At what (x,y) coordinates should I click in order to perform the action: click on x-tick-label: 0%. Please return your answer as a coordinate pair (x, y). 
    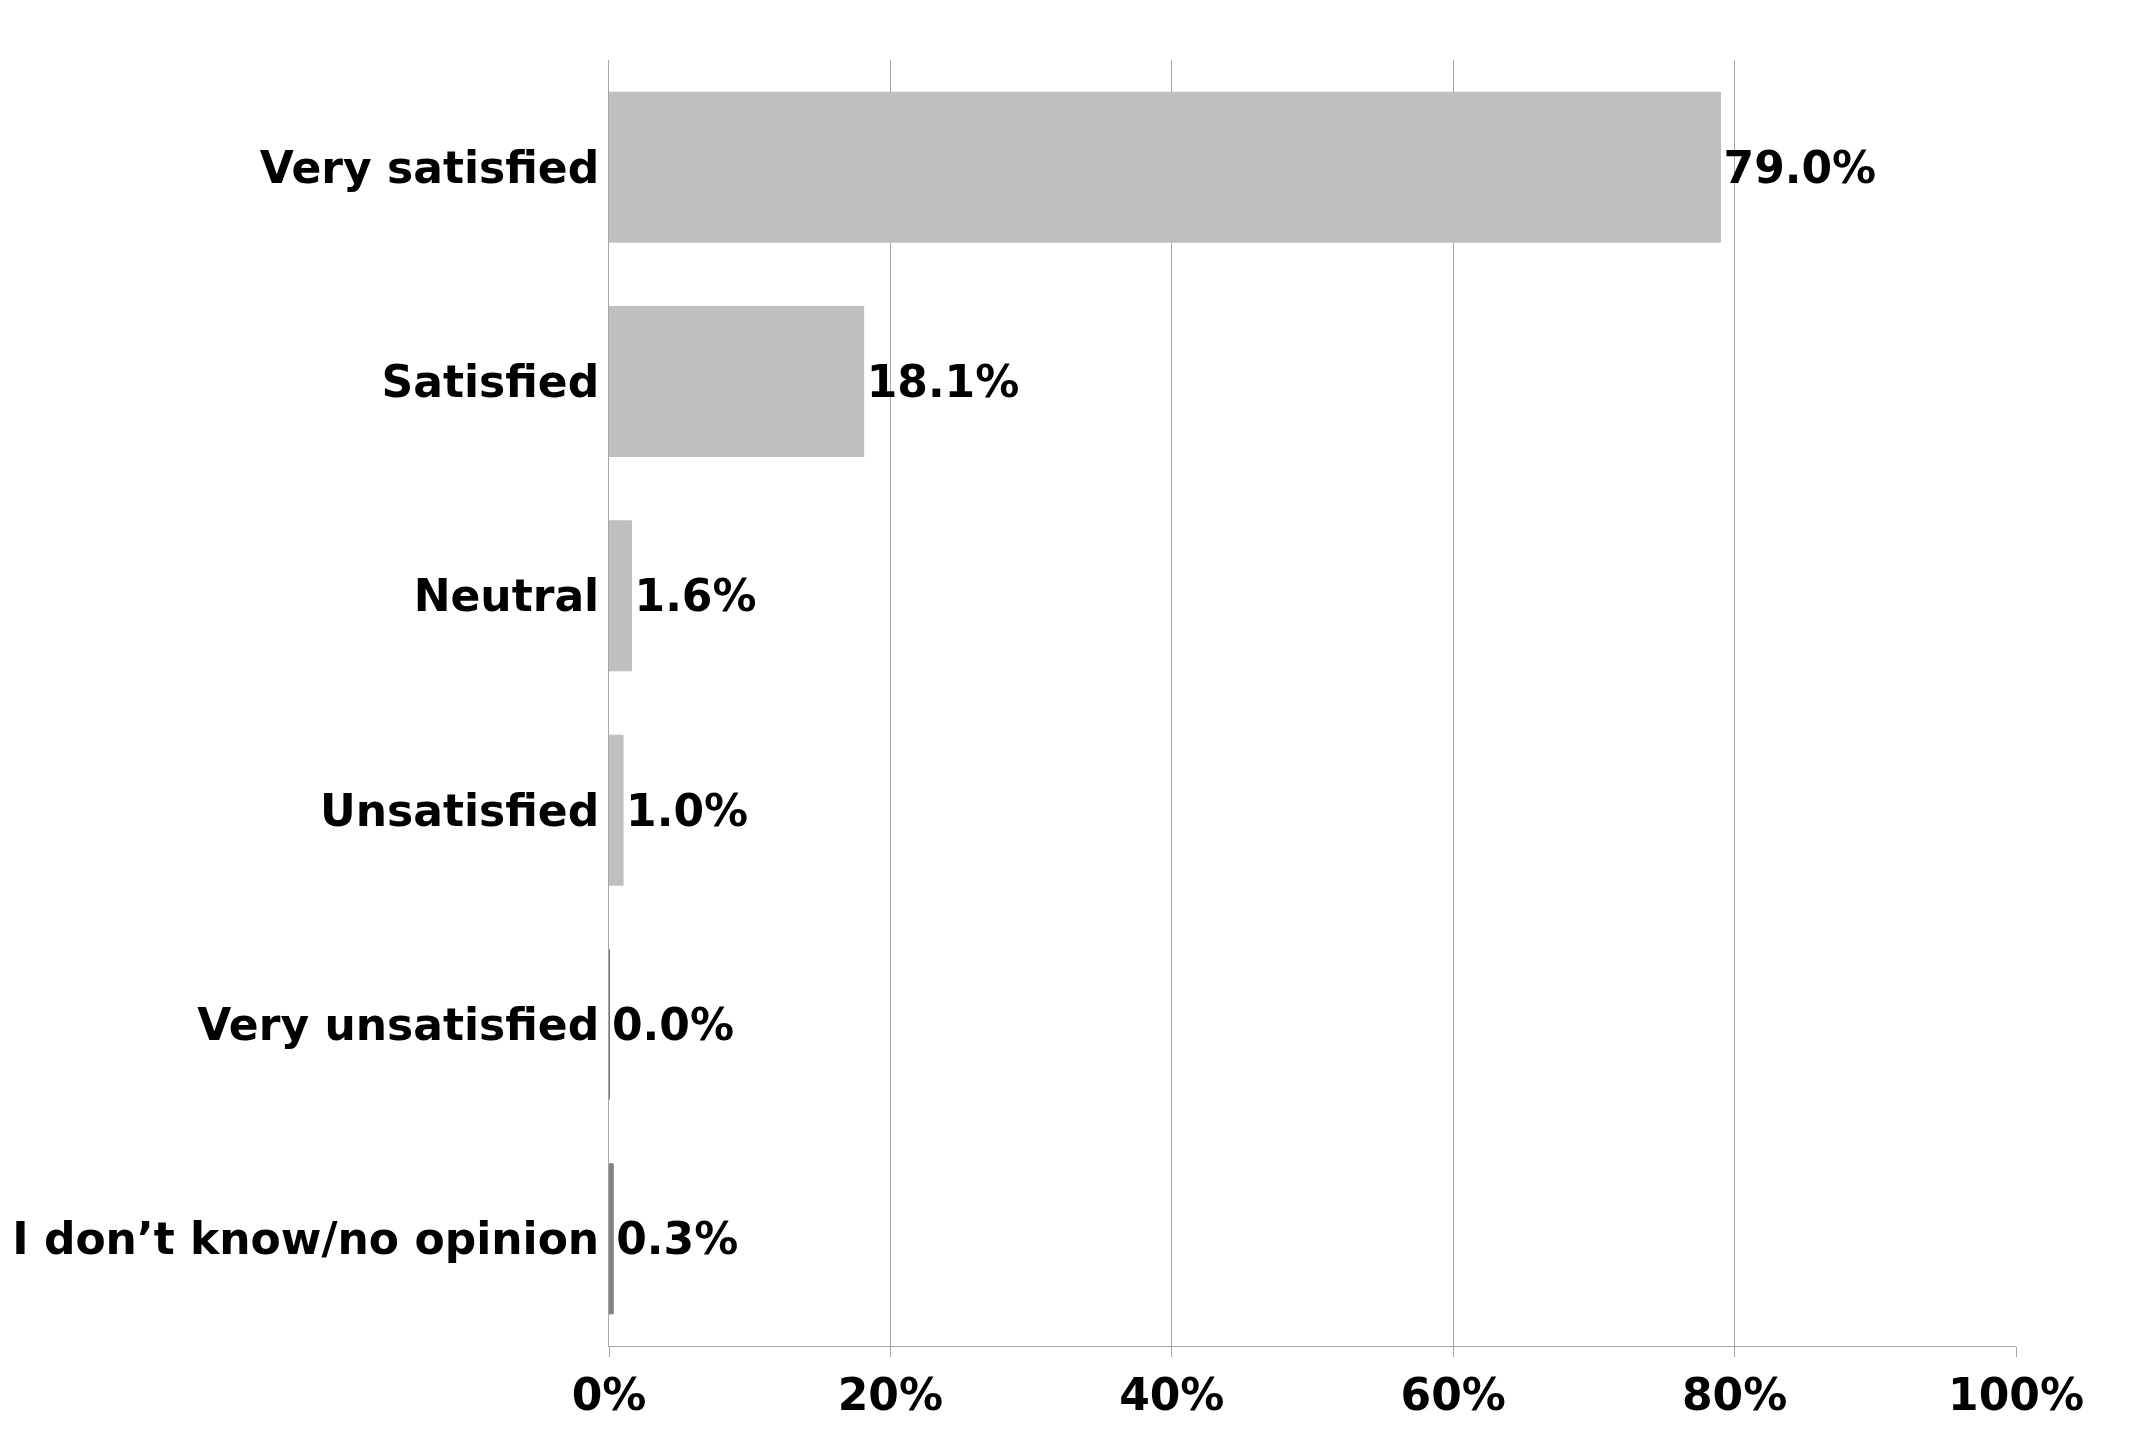
    Looking at the image, I should click on (609, 1394).